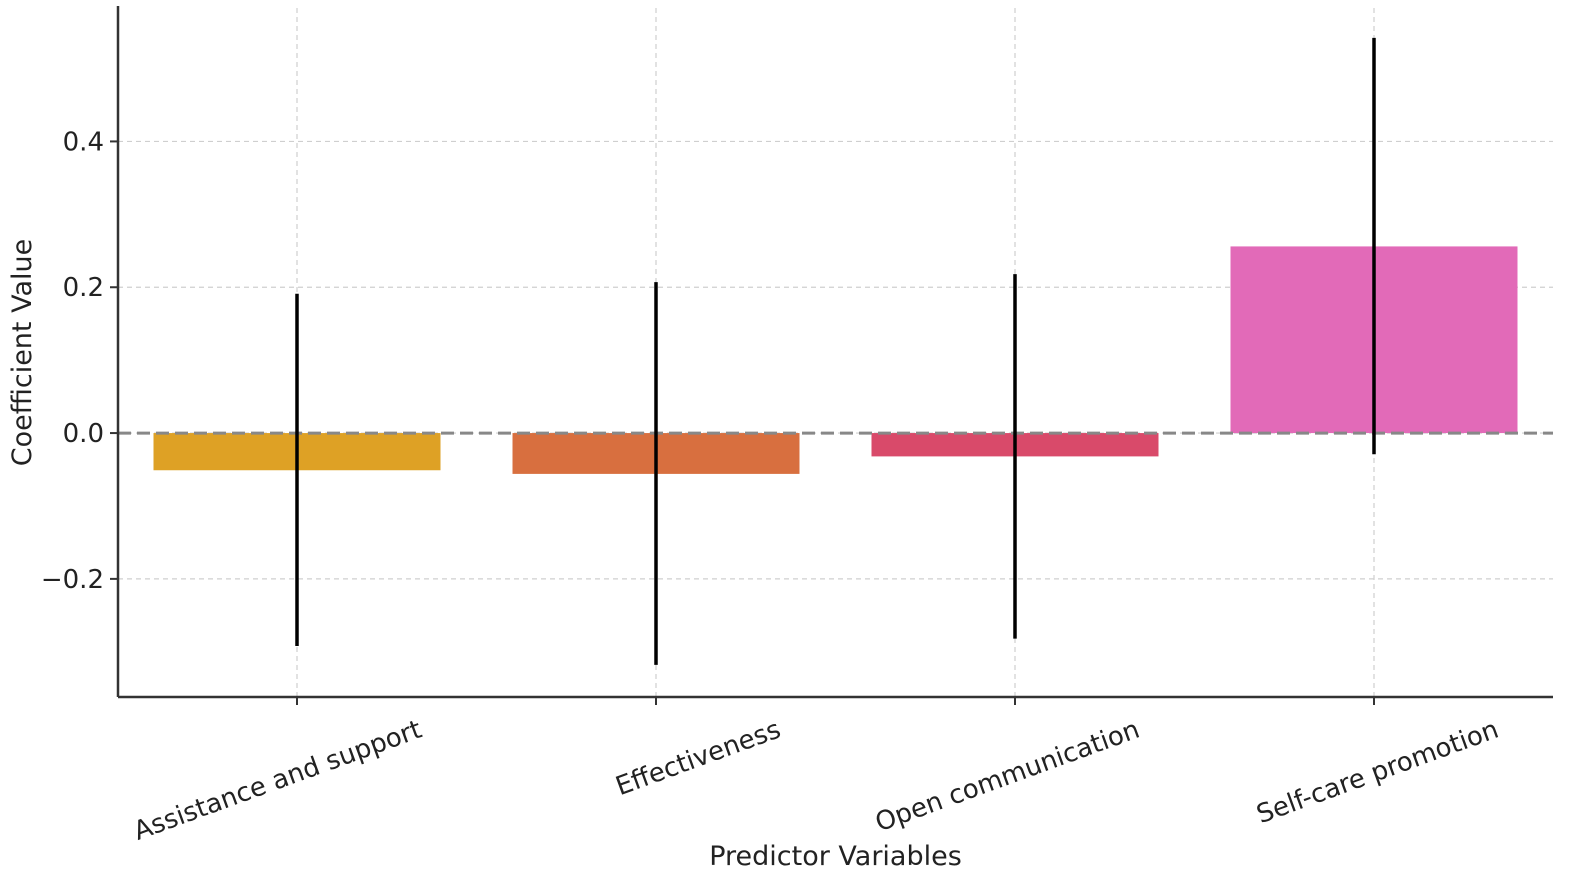 This screenshot has height=894, width=1595. Describe the element at coordinates (72, 580) in the screenshot. I see `y-tick-label: −0.2` at that location.